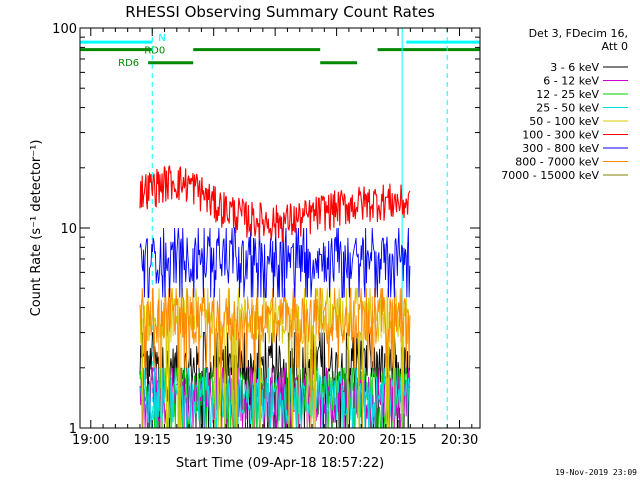  What do you see at coordinates (557, 162) in the screenshot?
I see `legend-label-7: 800 - 7000 keV` at bounding box center [557, 162].